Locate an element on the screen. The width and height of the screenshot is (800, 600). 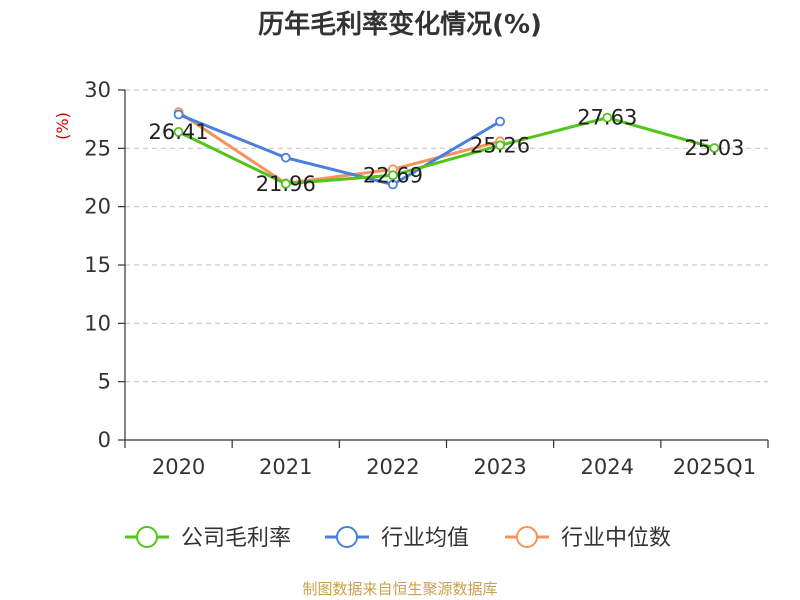
data-label-2024: 27.63 is located at coordinates (607, 118).